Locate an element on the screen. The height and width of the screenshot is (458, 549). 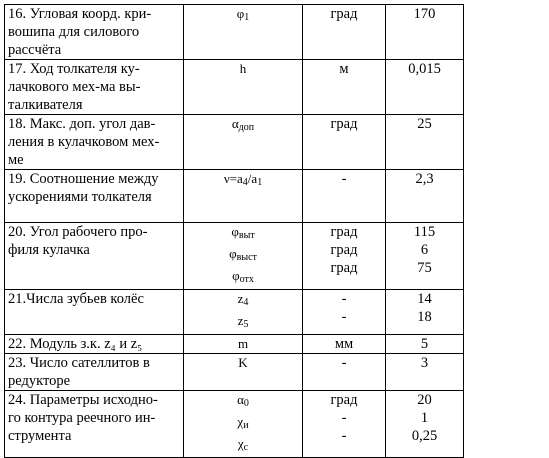
unit-cell: град - - is located at coordinates (344, 424).